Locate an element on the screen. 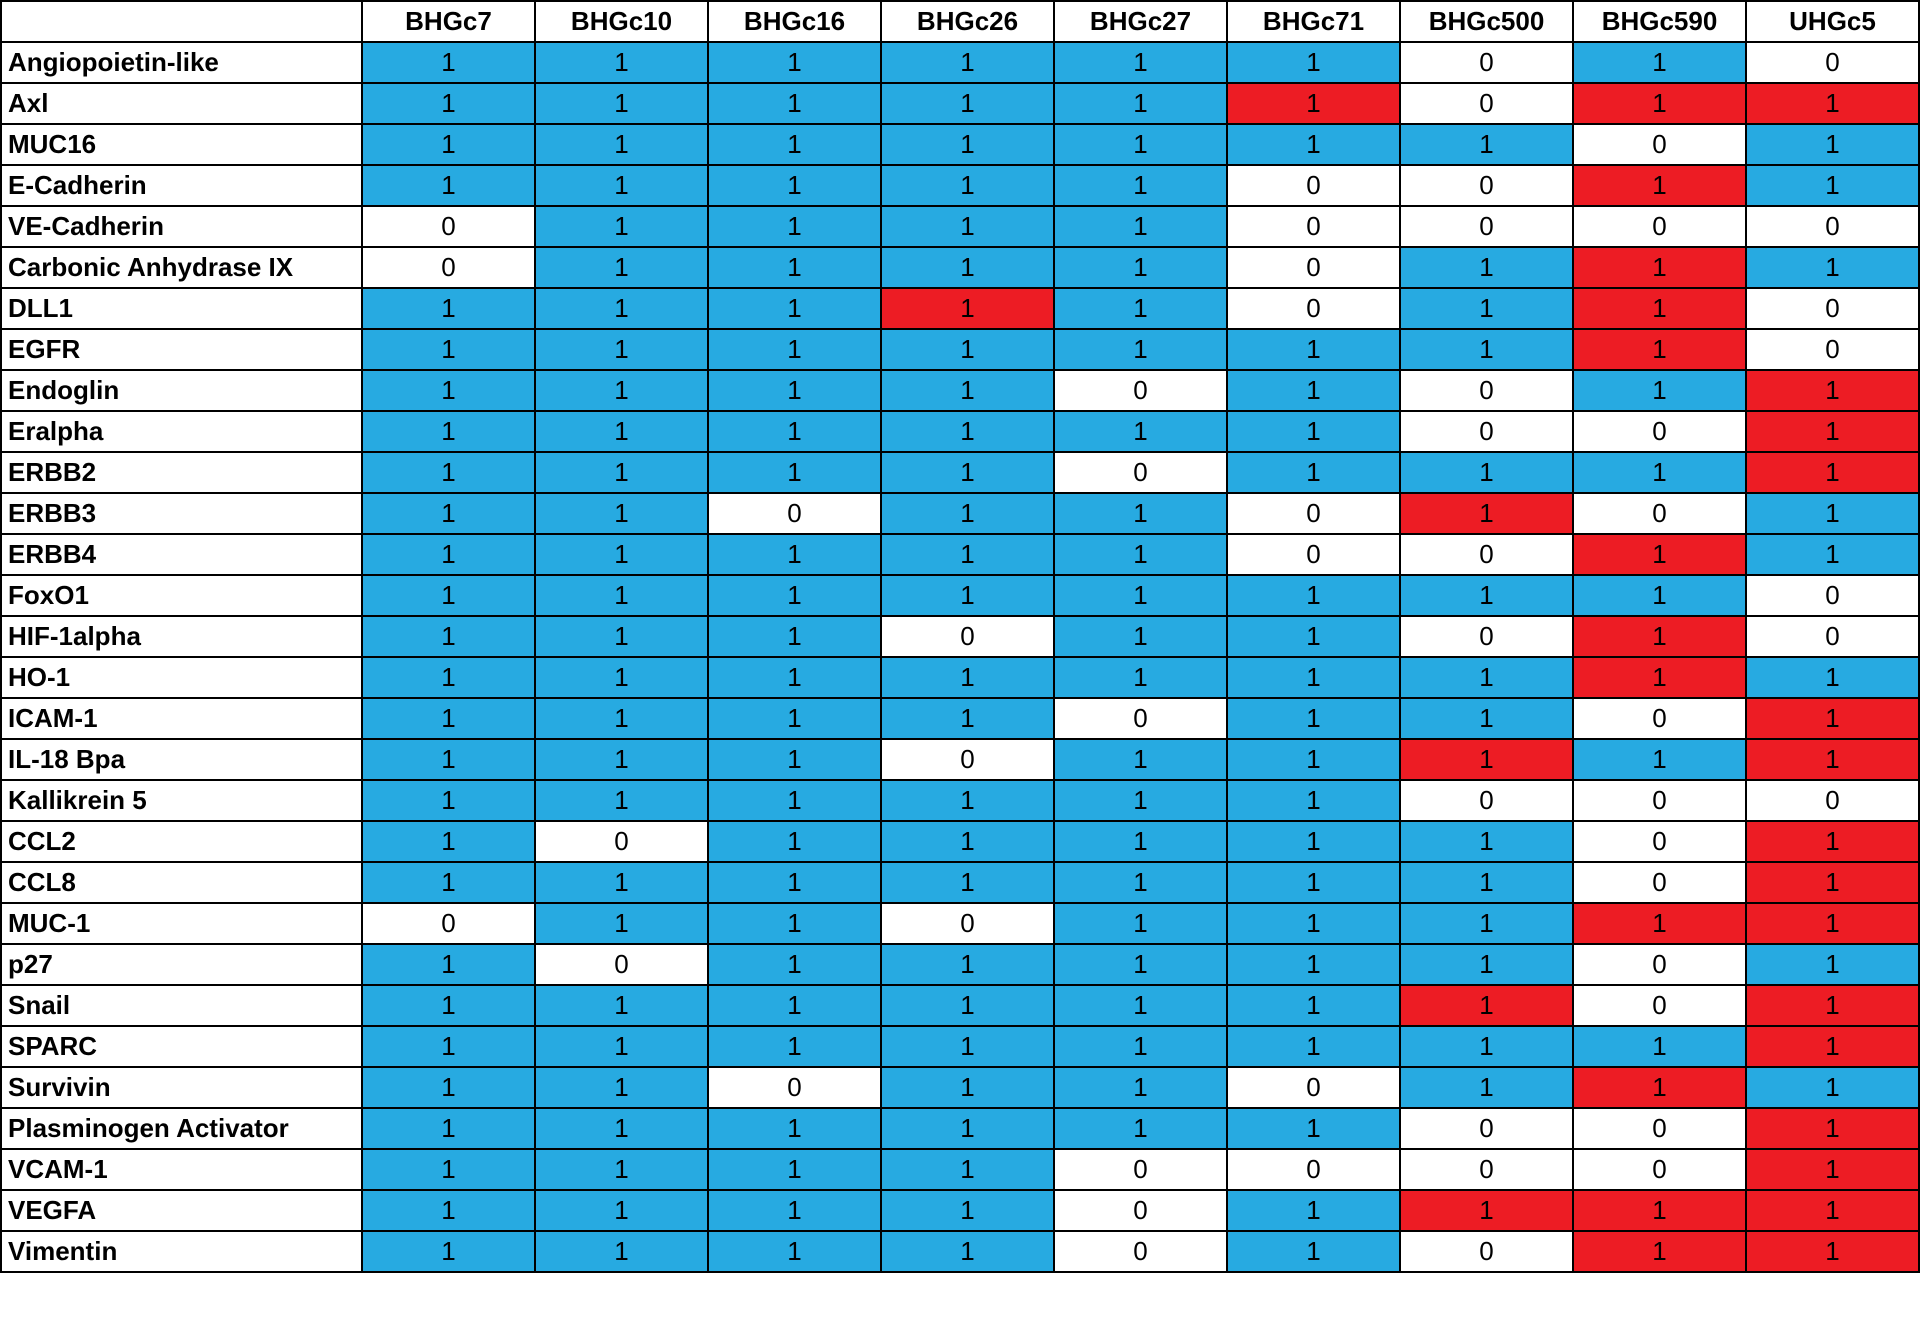 This screenshot has width=1921, height=1343. row-label: ICAM-1 is located at coordinates (181, 718).